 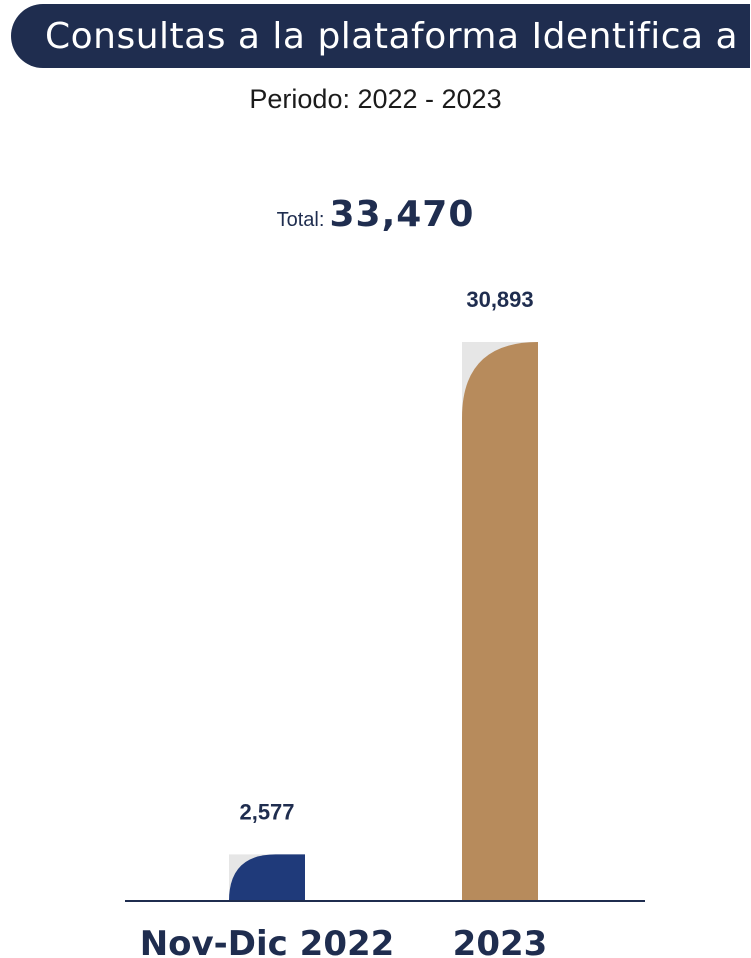 I want to click on title-banner: Consultas a la plataforma Identifica a, so click(x=380, y=36).